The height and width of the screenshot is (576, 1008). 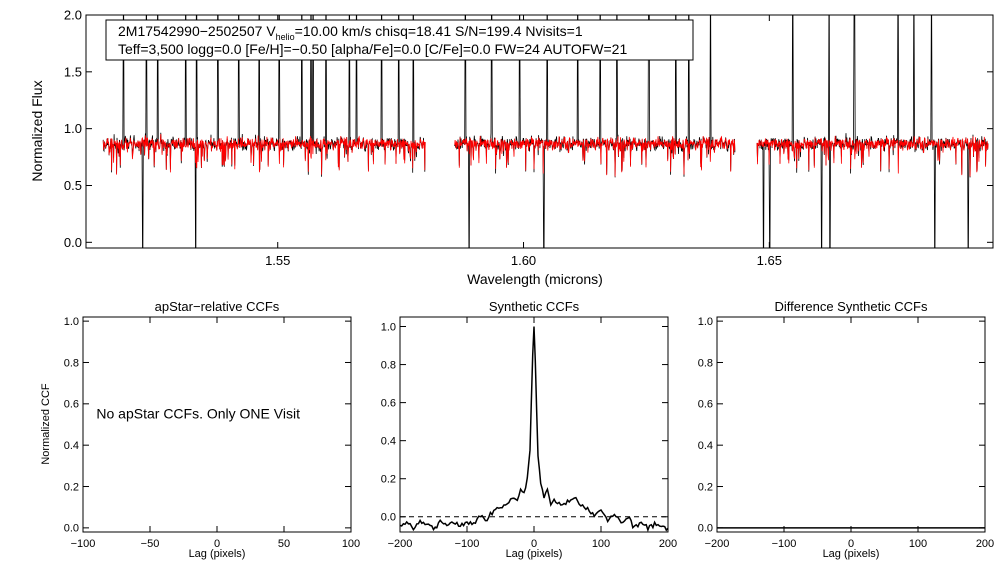 What do you see at coordinates (73, 15) in the screenshot?
I see `spectrum-ytick-label: 2.0` at bounding box center [73, 15].